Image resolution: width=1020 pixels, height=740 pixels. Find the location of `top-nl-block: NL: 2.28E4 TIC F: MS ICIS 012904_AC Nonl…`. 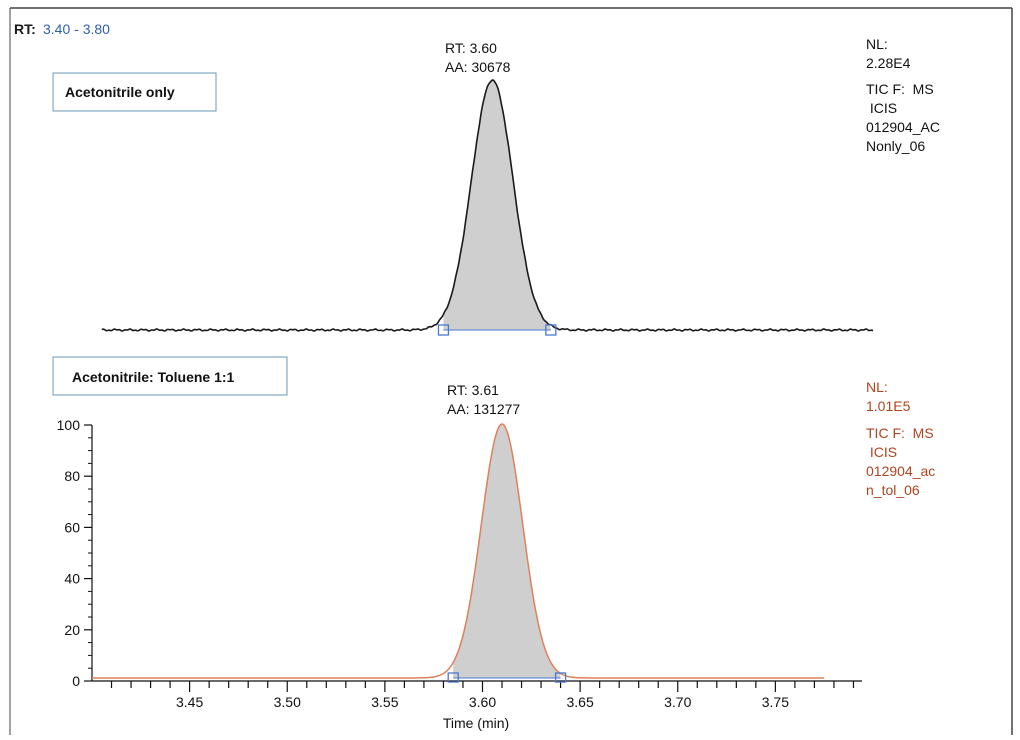

top-nl-block: NL: 2.28E4 TIC F: MS ICIS 012904_AC Nonl… is located at coordinates (903, 95).